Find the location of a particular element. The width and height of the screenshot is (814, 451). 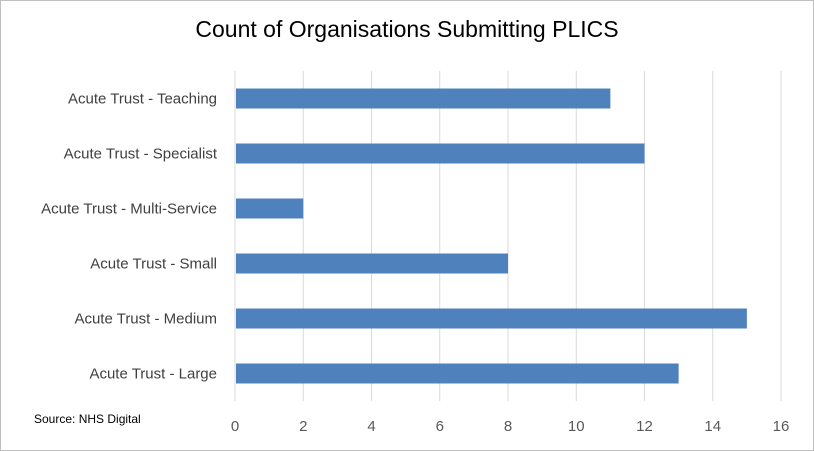

x-tick-label: 6 is located at coordinates (440, 426).